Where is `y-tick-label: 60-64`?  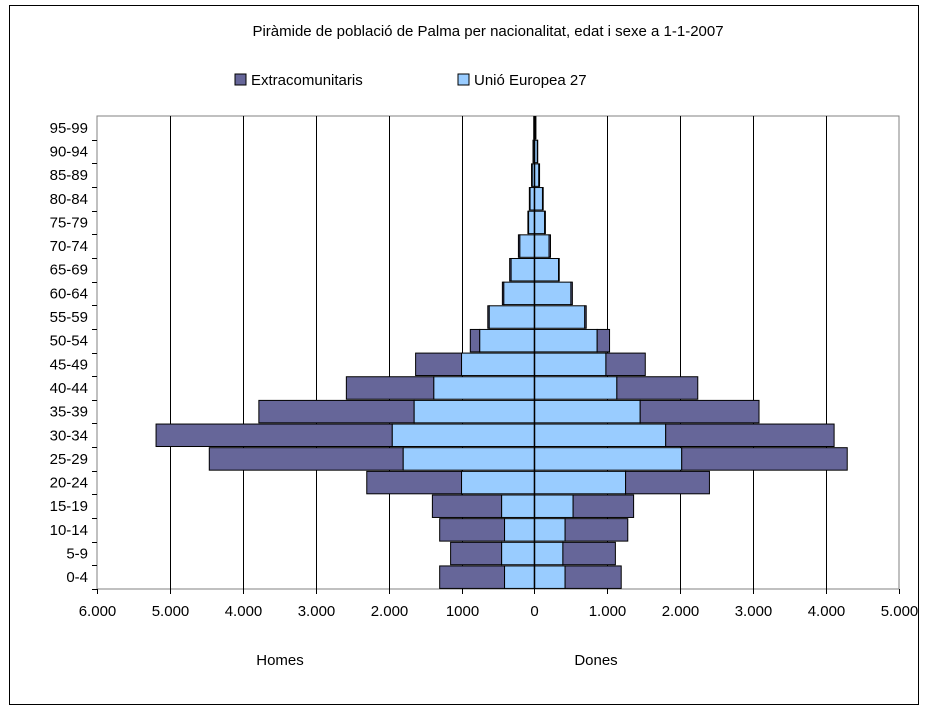 y-tick-label: 60-64 is located at coordinates (69, 293).